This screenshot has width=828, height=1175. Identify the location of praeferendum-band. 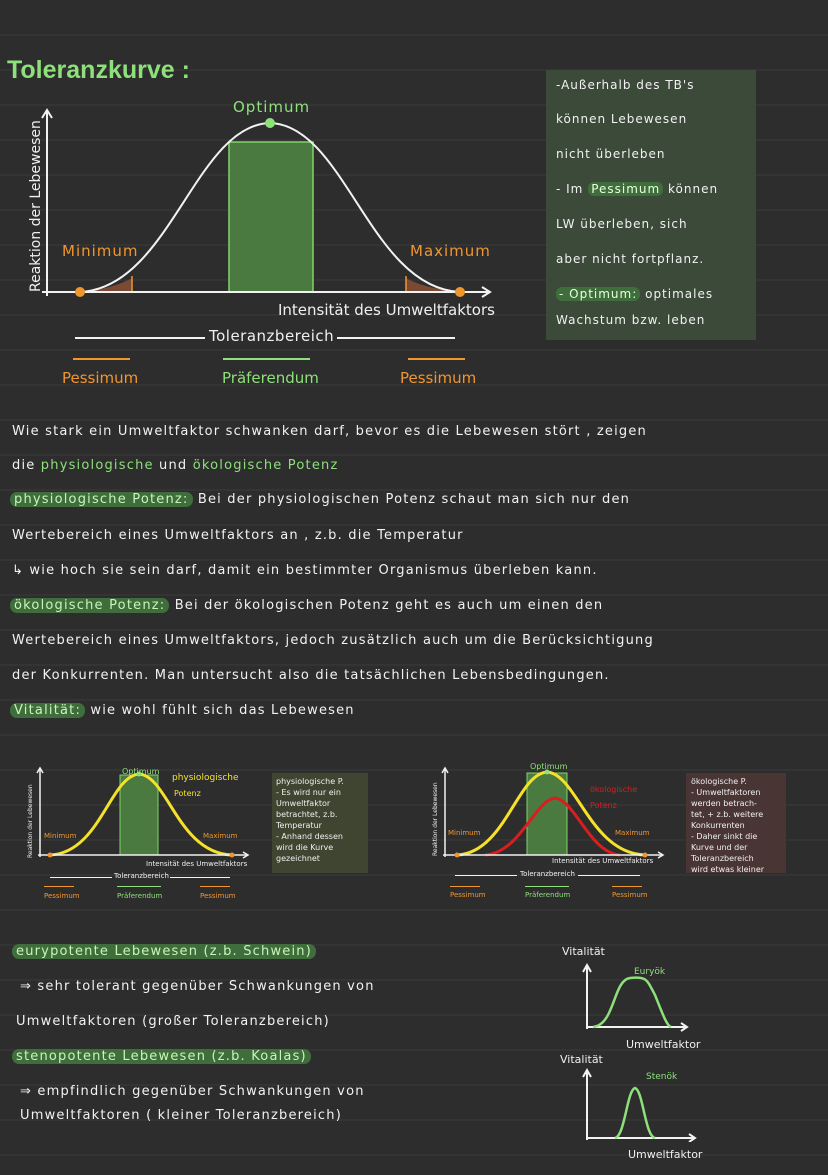
(271, 217).